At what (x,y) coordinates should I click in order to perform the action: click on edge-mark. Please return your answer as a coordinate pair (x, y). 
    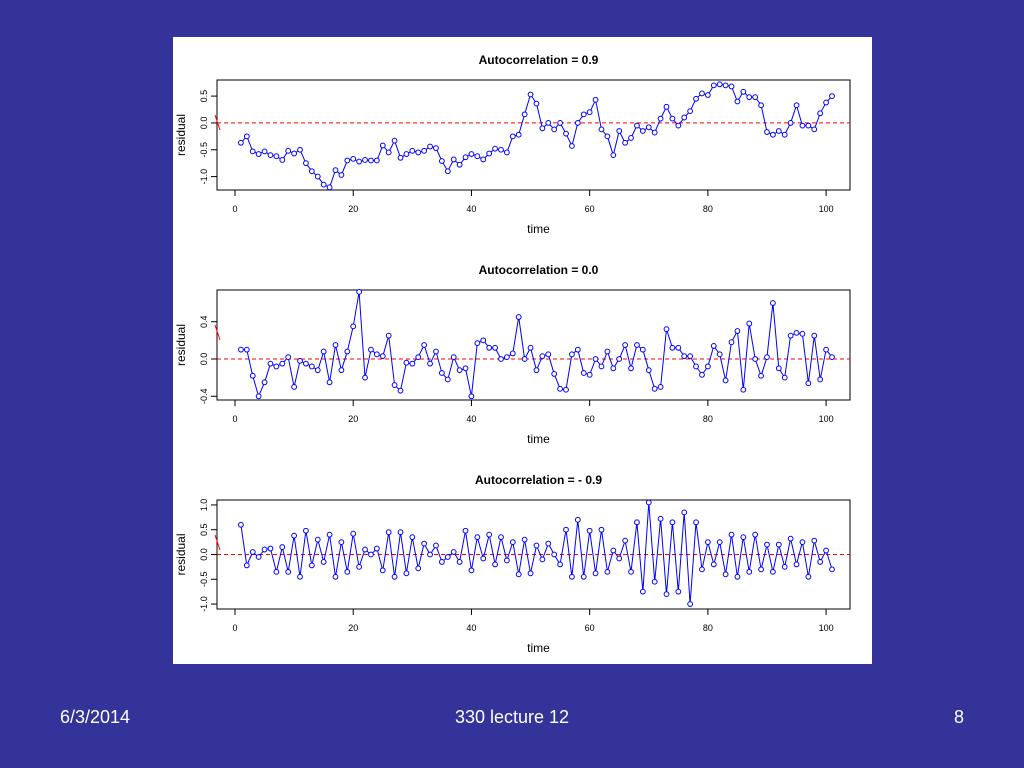
    Looking at the image, I should click on (217, 542).